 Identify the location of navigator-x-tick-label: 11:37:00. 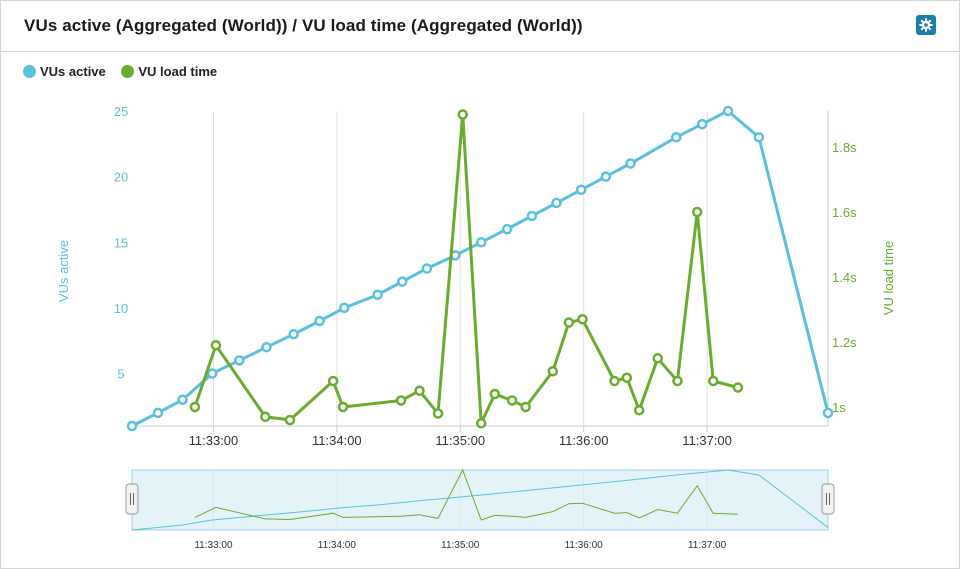
(707, 545).